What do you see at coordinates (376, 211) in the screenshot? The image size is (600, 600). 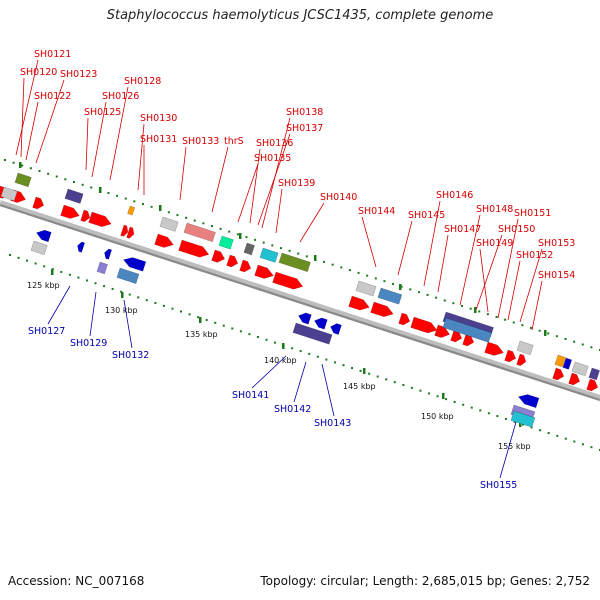 I see `forward-gene-label: SH0144` at bounding box center [376, 211].